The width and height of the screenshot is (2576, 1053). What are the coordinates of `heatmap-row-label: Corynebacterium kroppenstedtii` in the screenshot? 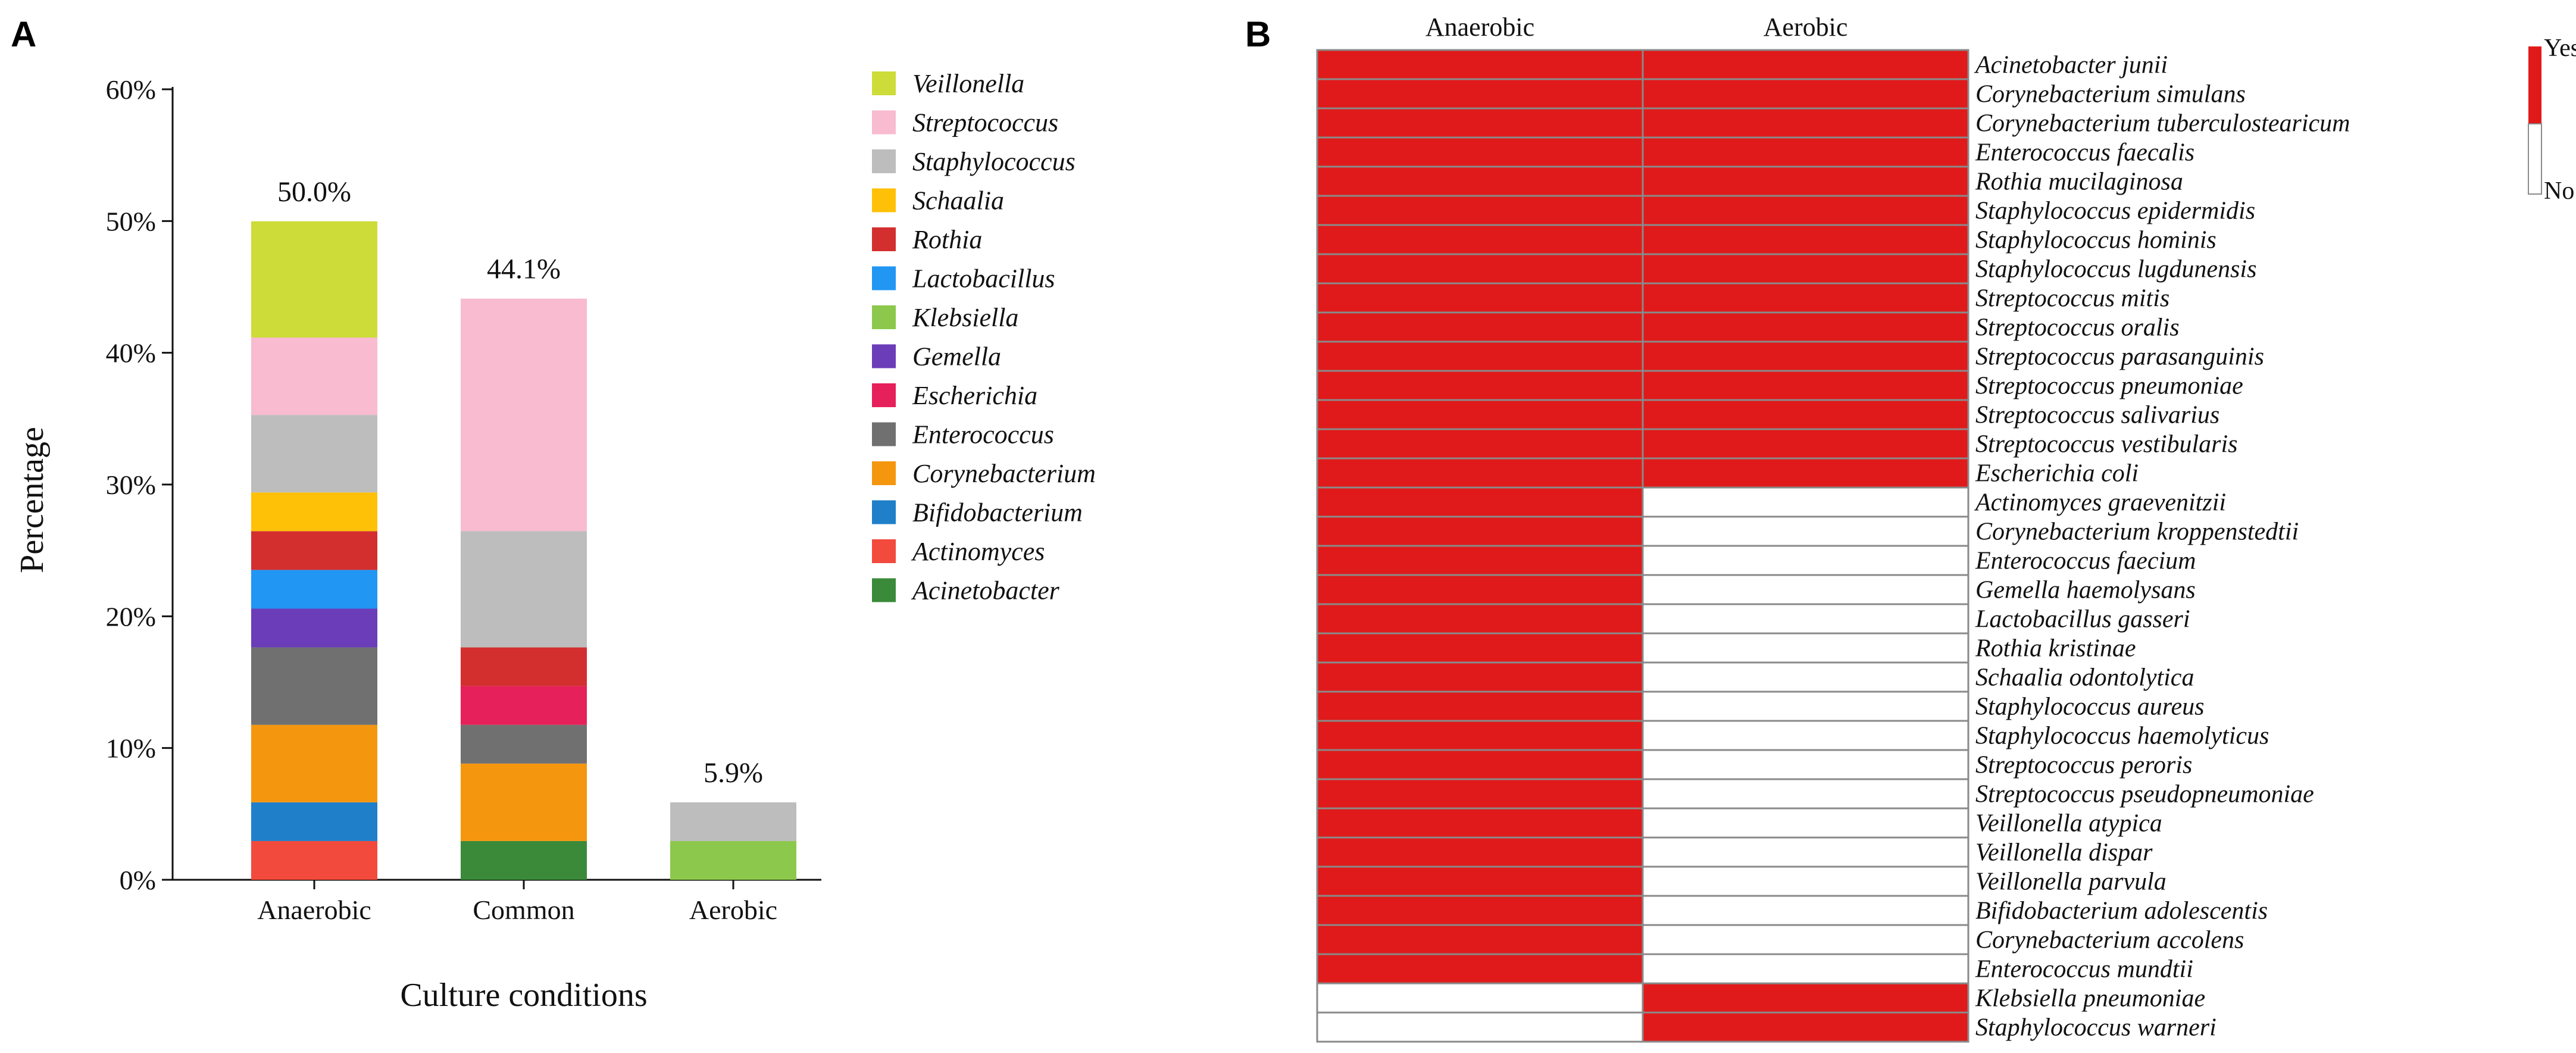 It's located at (2137, 532).